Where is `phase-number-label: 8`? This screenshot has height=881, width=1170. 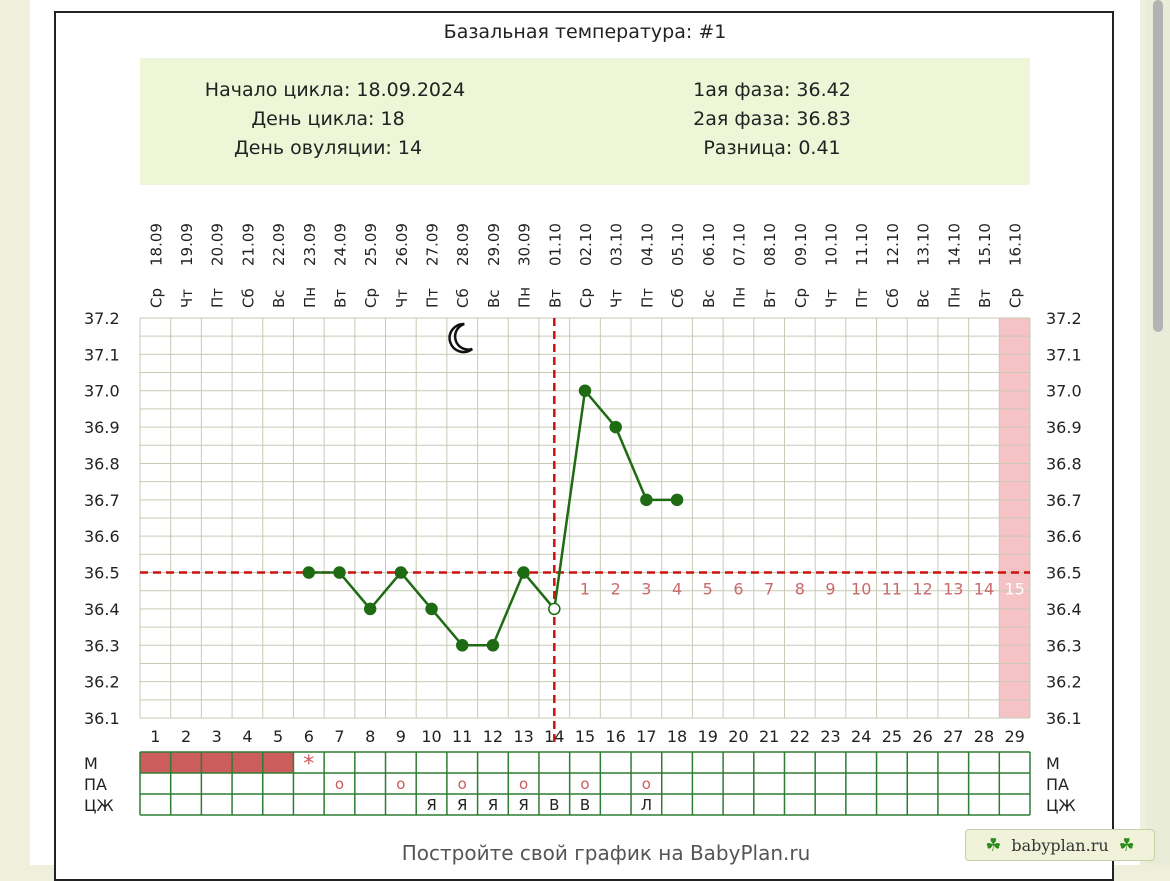
phase-number-label: 8 is located at coordinates (800, 589).